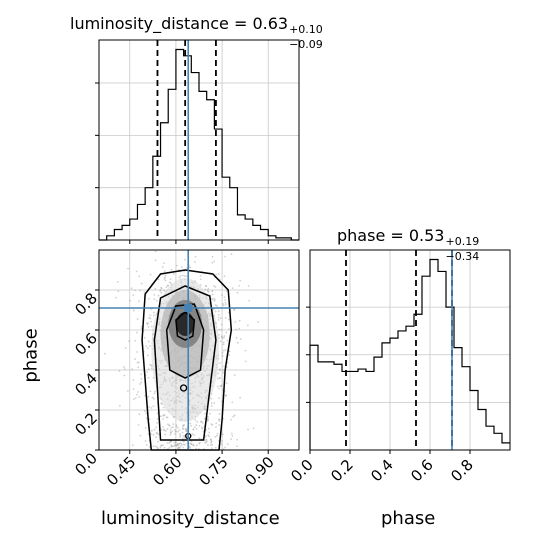  I want to click on ytick-label-phase: 0.4, so click(86, 384).